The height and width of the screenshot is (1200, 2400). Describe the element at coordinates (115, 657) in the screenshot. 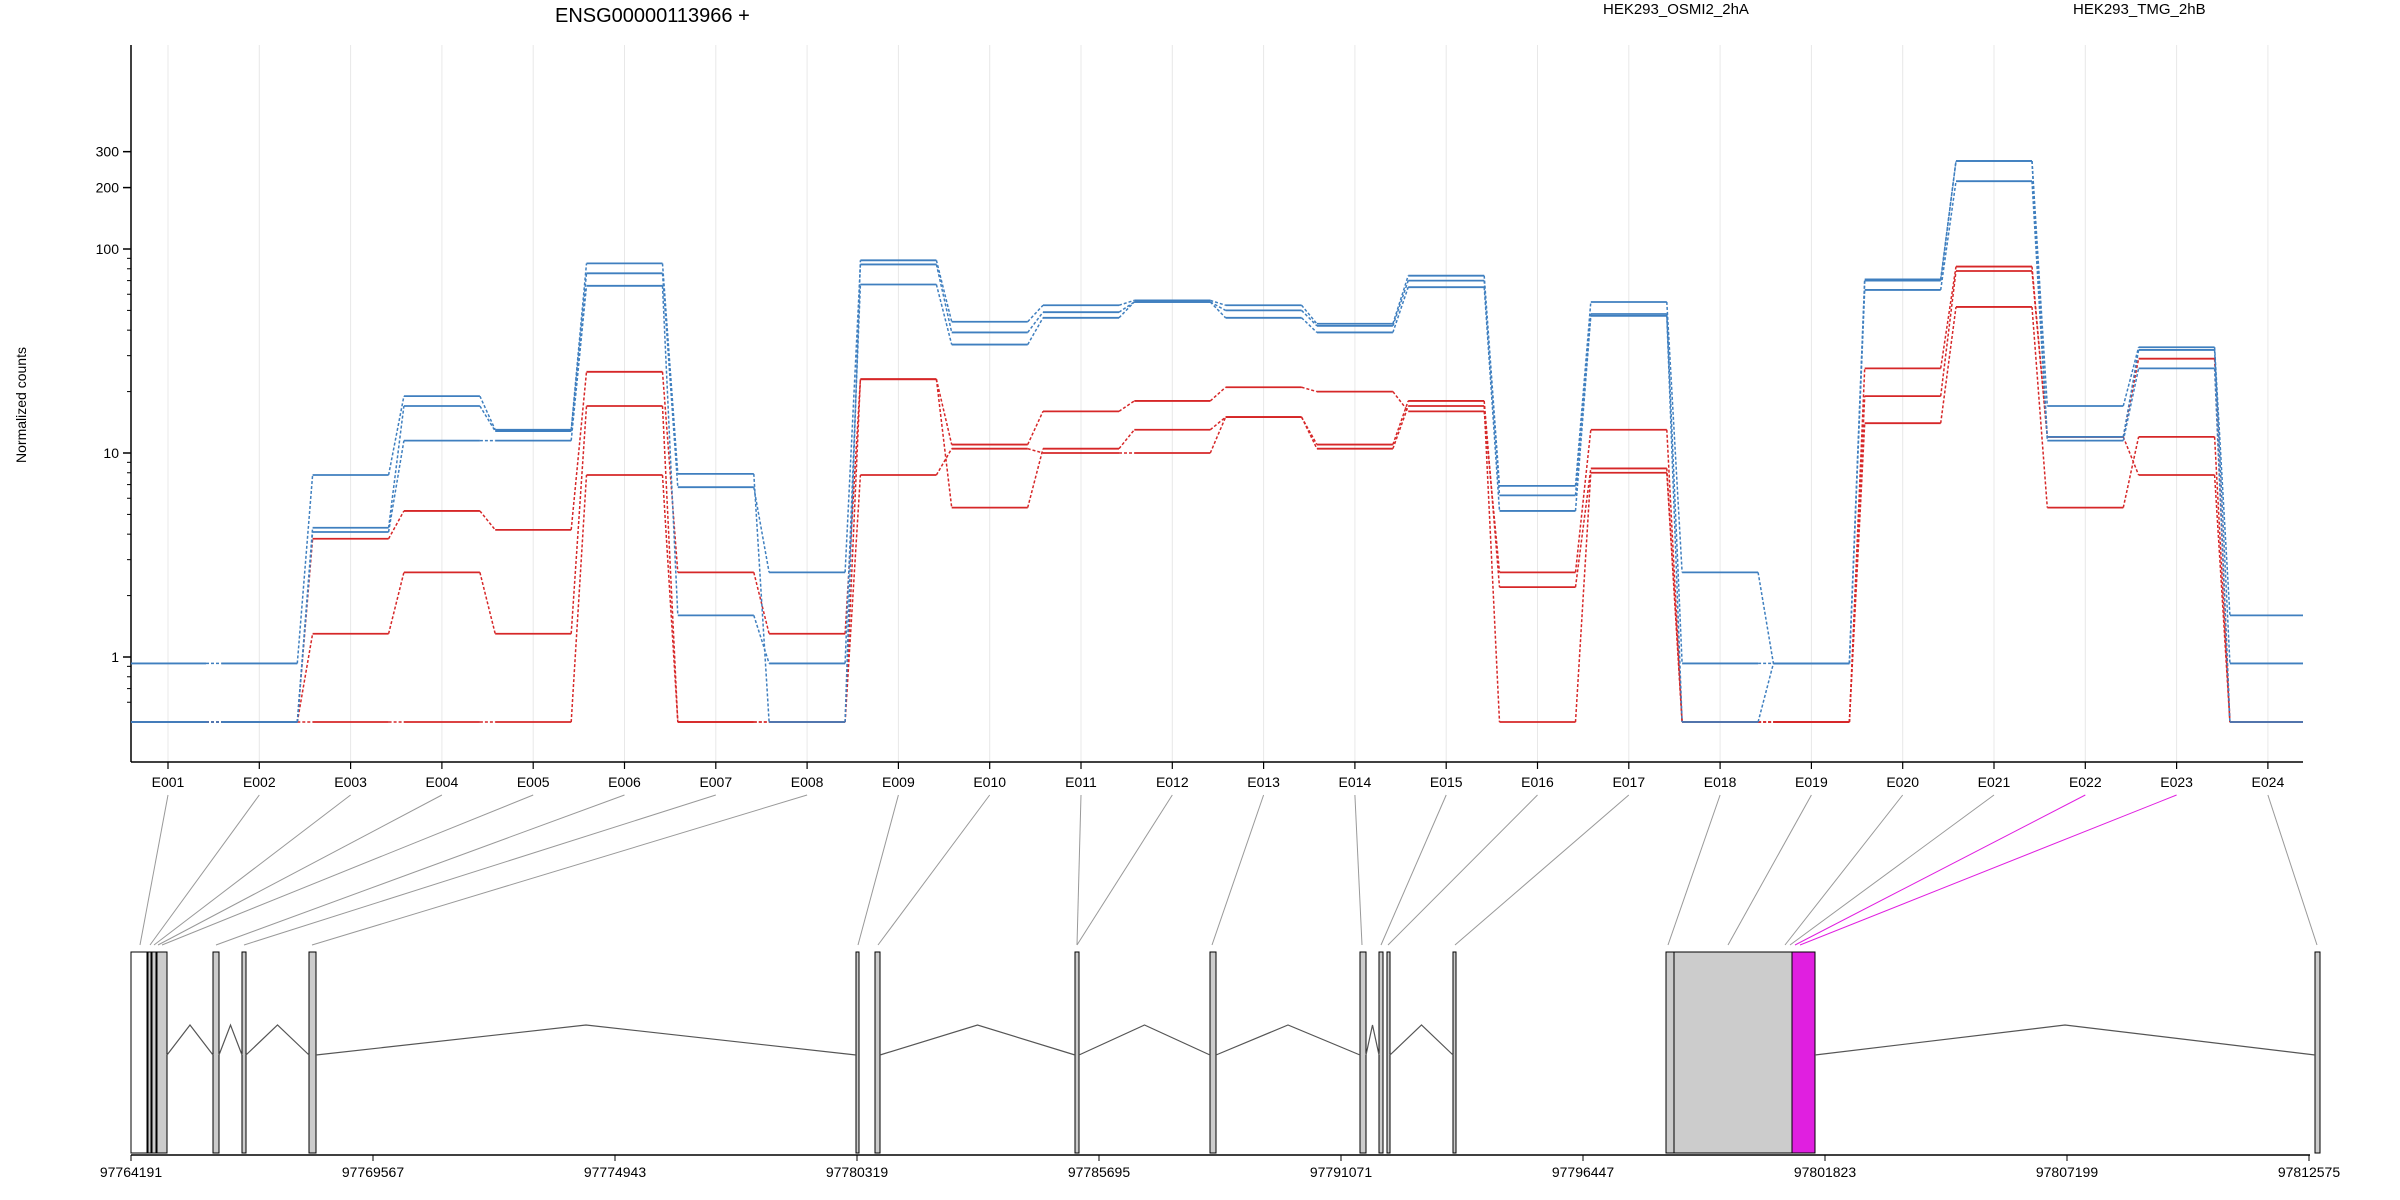

I see `y-tick-label: 1` at that location.